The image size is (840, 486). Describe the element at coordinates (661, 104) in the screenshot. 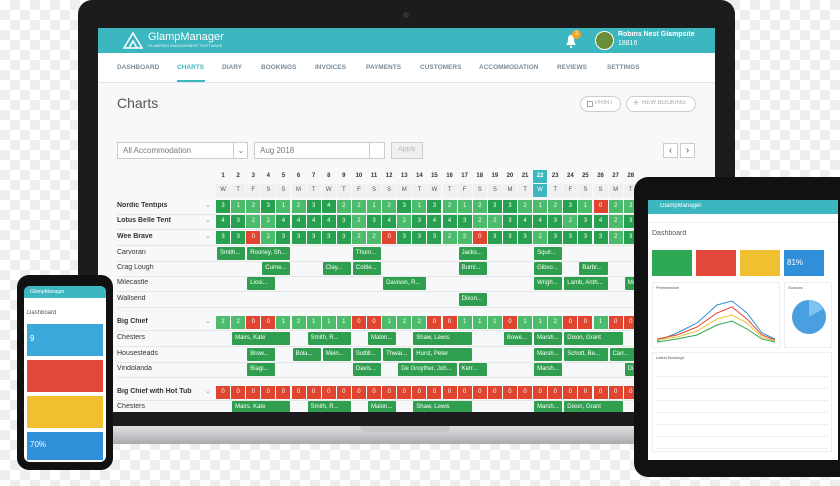

I see `new-booking-button: + NEW BOOKING` at that location.